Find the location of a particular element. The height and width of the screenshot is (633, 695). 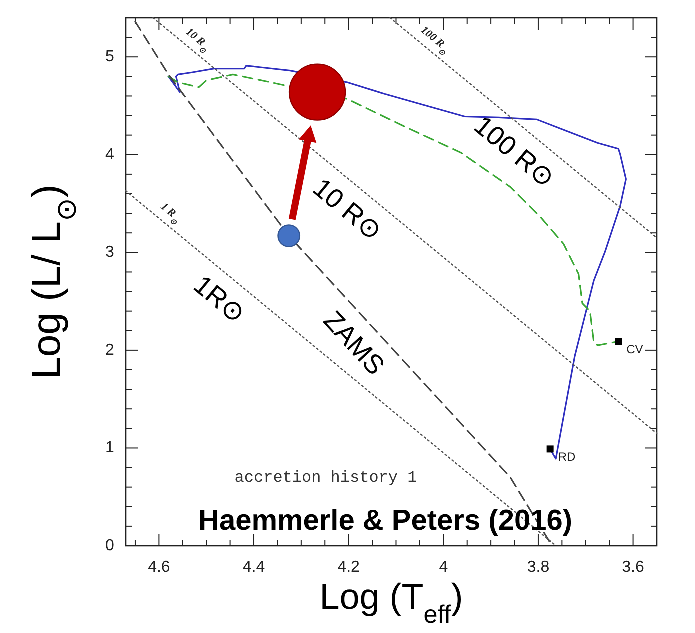

x-tick-label: 3.6 is located at coordinates (633, 567).